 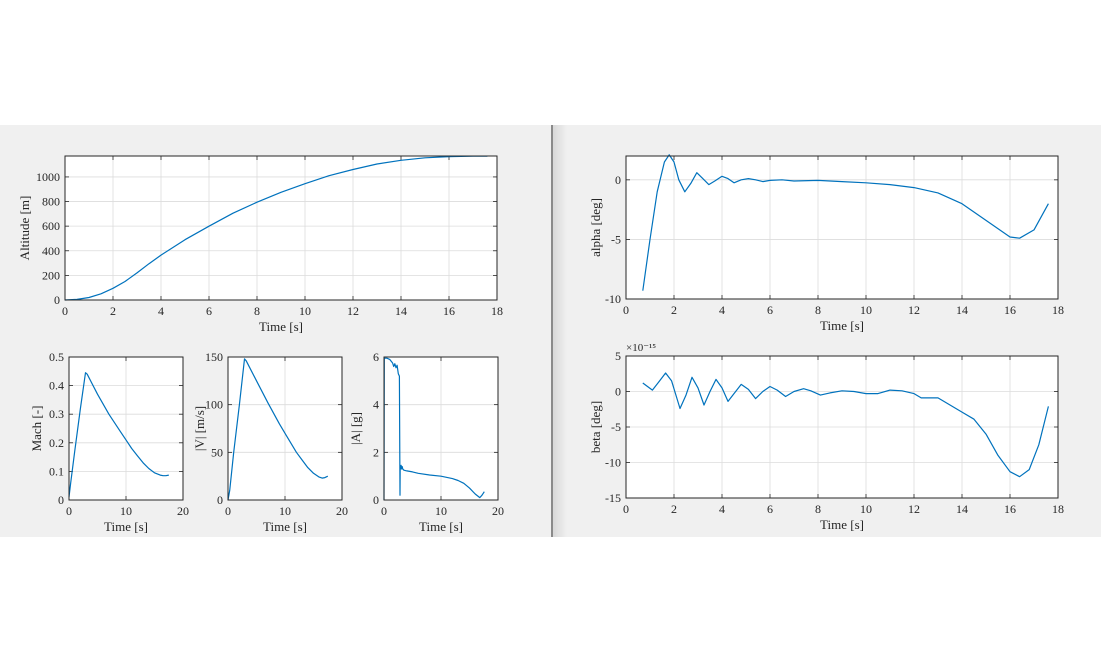 What do you see at coordinates (845, 222) in the screenshot?
I see `alpha-series-line` at bounding box center [845, 222].